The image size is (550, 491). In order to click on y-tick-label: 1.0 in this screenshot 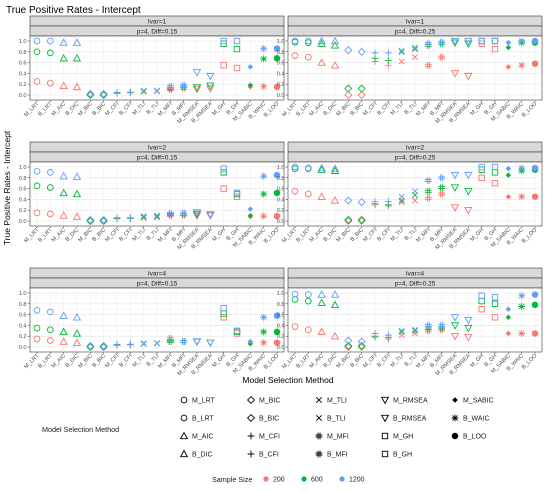, I will do `click(281, 168)`.